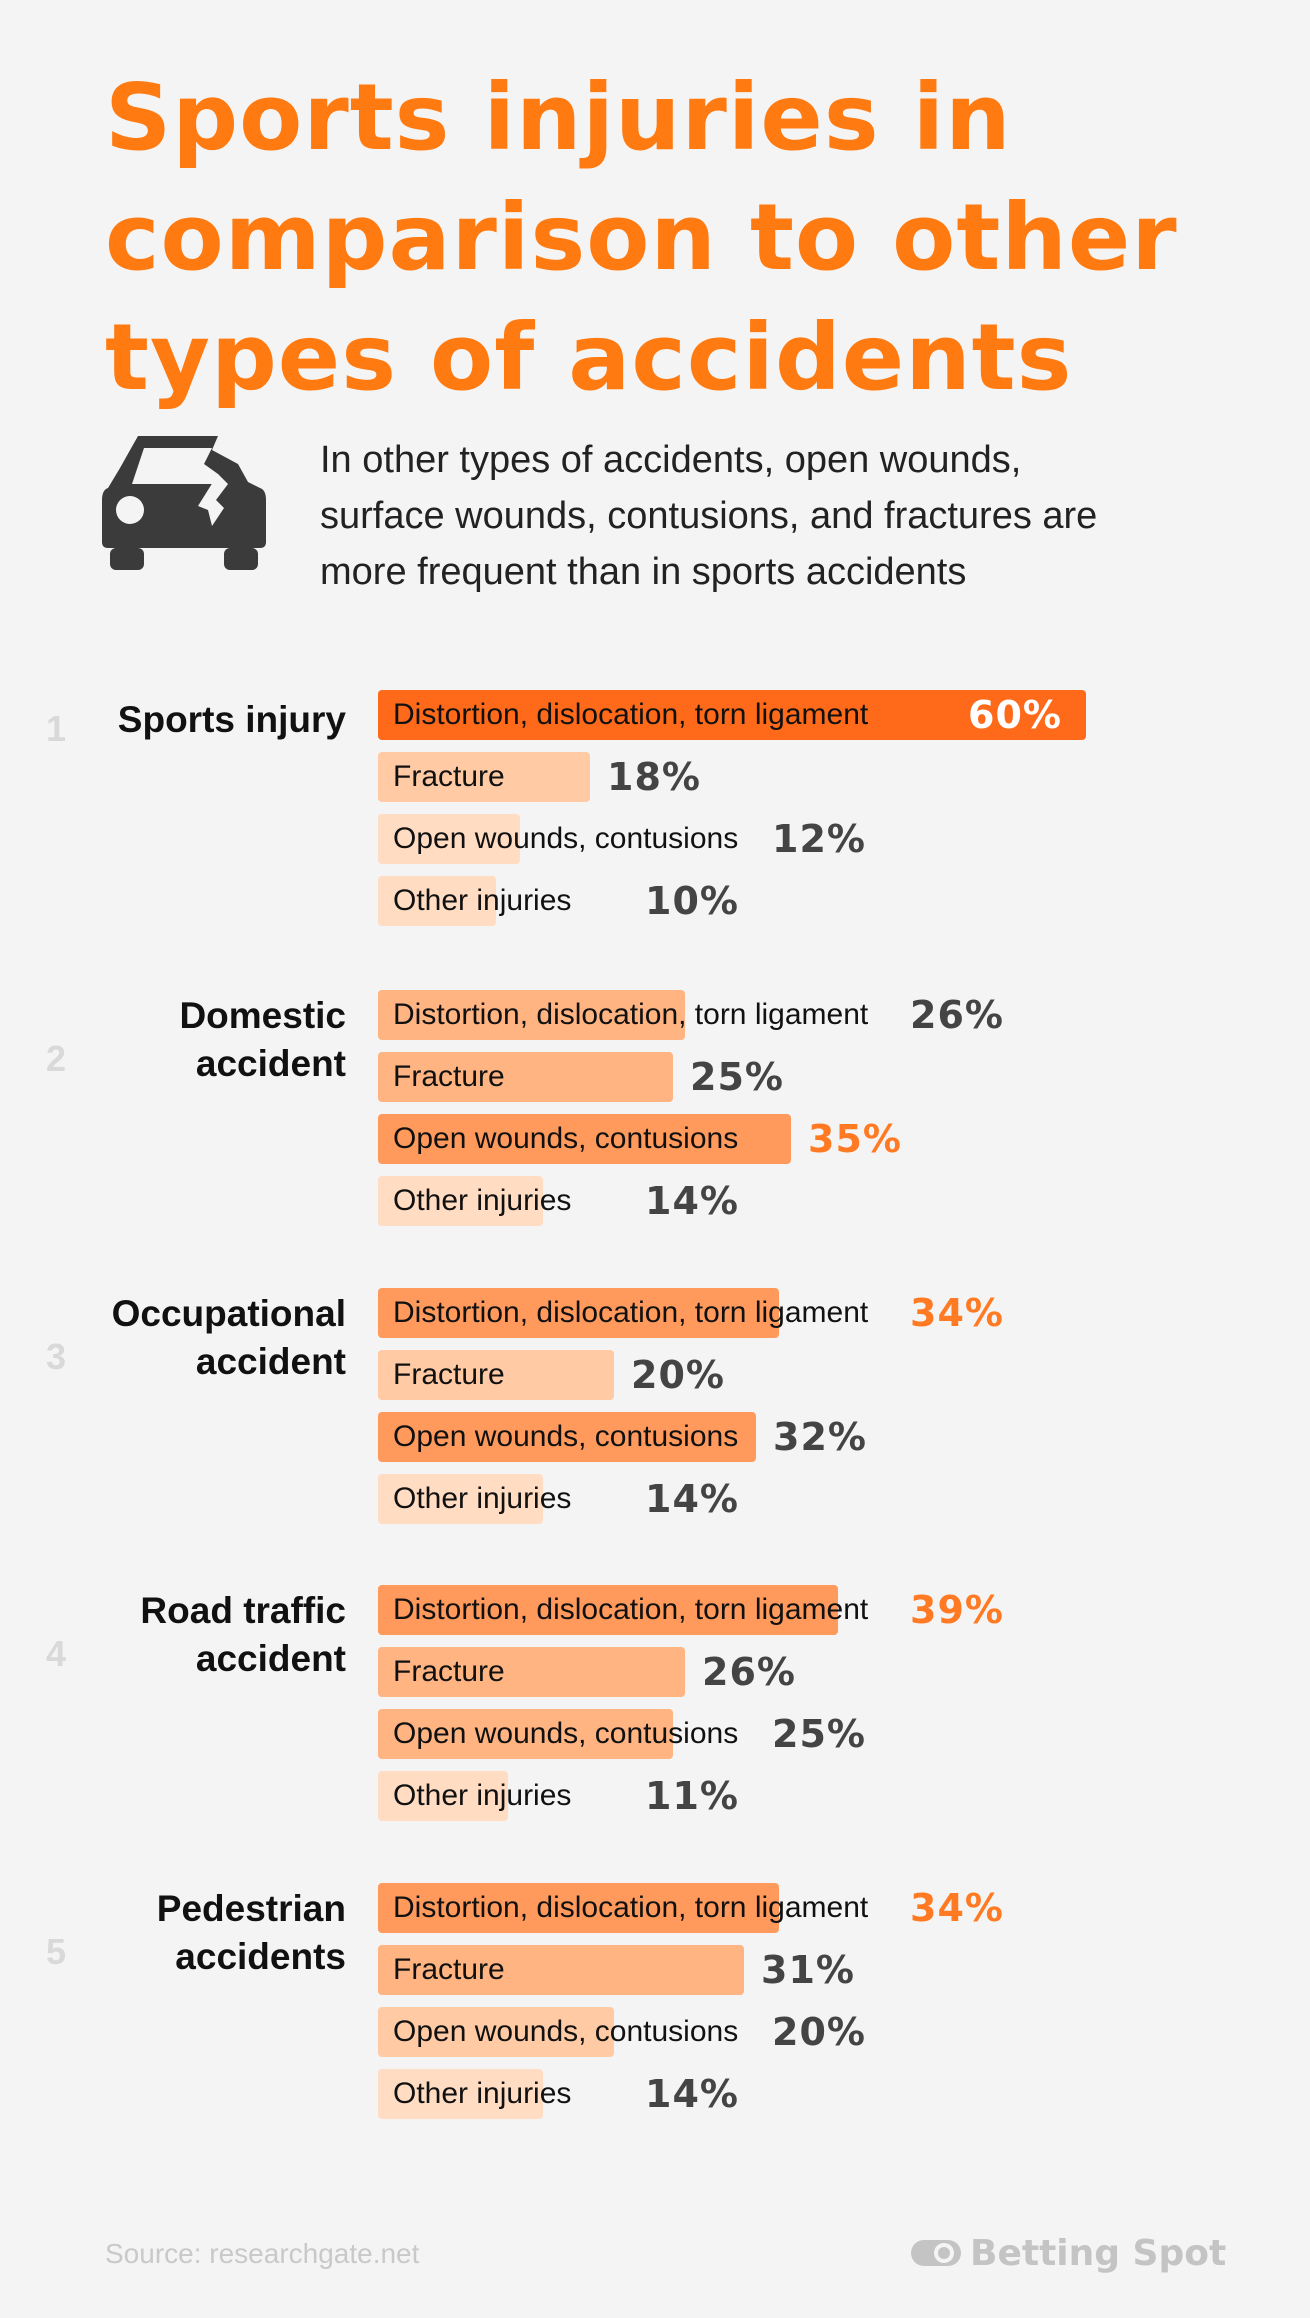 The width and height of the screenshot is (1310, 2318). Describe the element at coordinates (262, 2253) in the screenshot. I see `source-note: Source: researchgate.net` at that location.